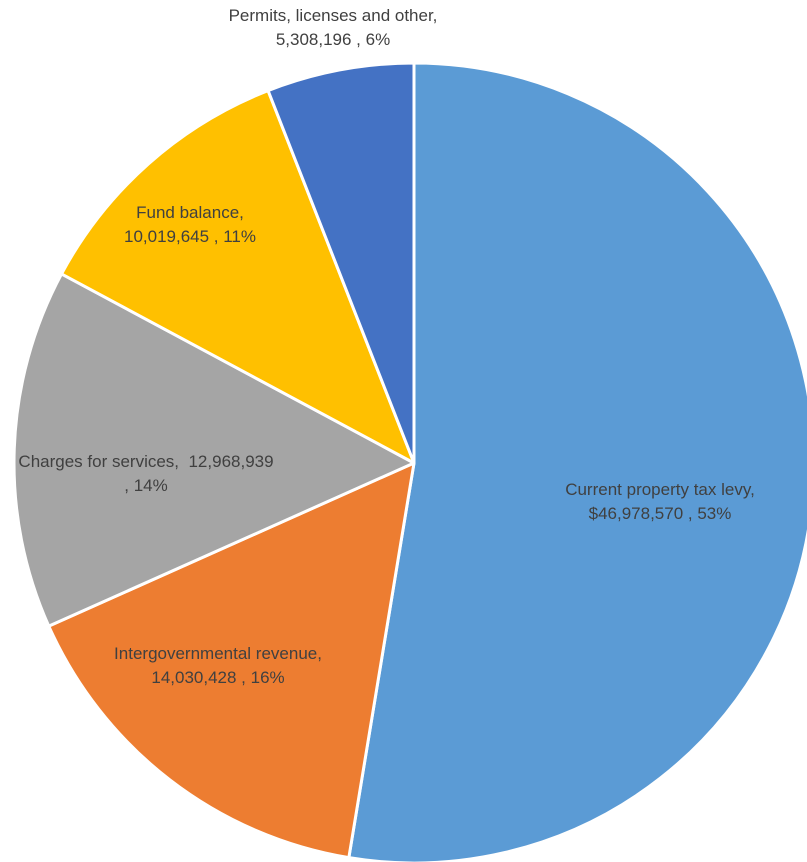 The image size is (807, 862). I want to click on data-label: Charges for services, 12,968,939 , 14%, so click(145, 473).